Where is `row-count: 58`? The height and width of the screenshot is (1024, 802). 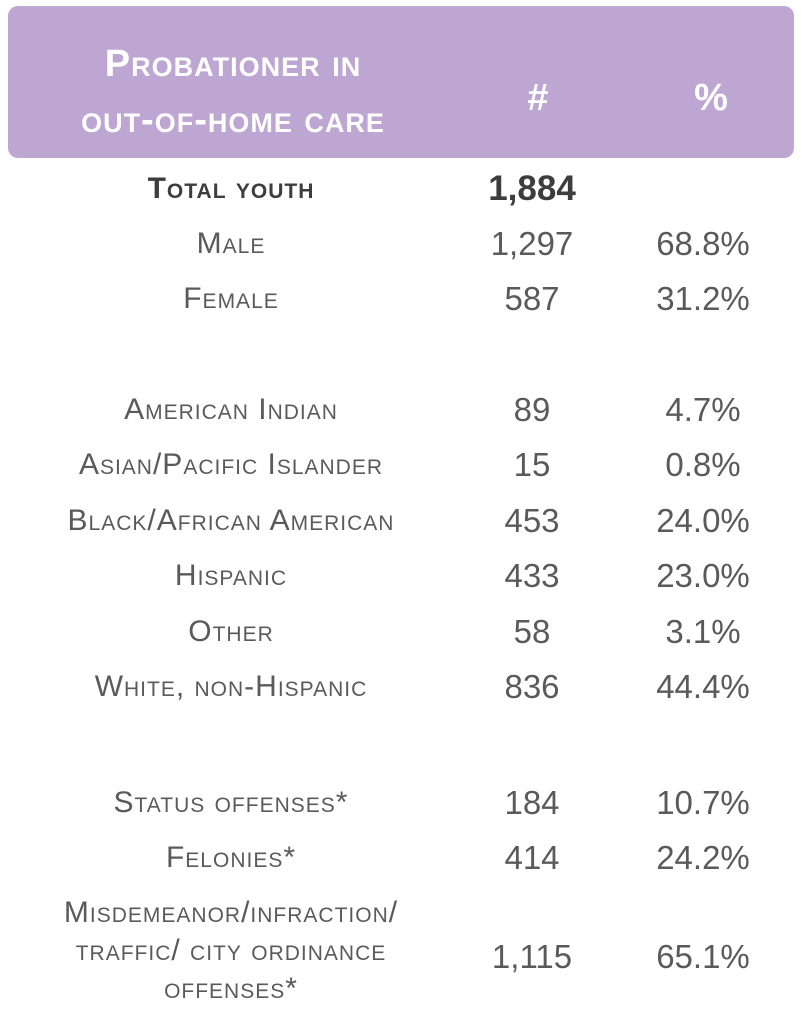
row-count: 58 is located at coordinates (532, 631).